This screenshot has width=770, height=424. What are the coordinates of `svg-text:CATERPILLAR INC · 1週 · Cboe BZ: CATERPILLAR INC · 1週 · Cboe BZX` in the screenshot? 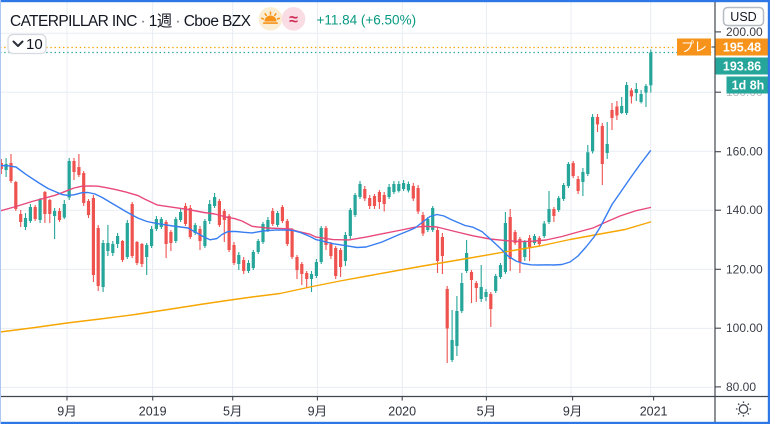 It's located at (131, 21).